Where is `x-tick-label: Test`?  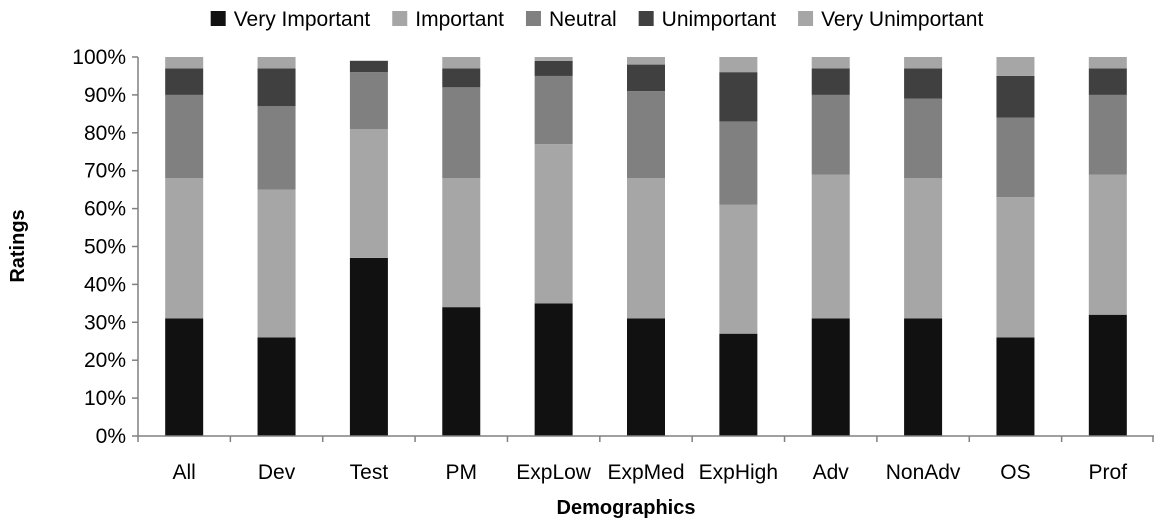 x-tick-label: Test is located at coordinates (369, 472).